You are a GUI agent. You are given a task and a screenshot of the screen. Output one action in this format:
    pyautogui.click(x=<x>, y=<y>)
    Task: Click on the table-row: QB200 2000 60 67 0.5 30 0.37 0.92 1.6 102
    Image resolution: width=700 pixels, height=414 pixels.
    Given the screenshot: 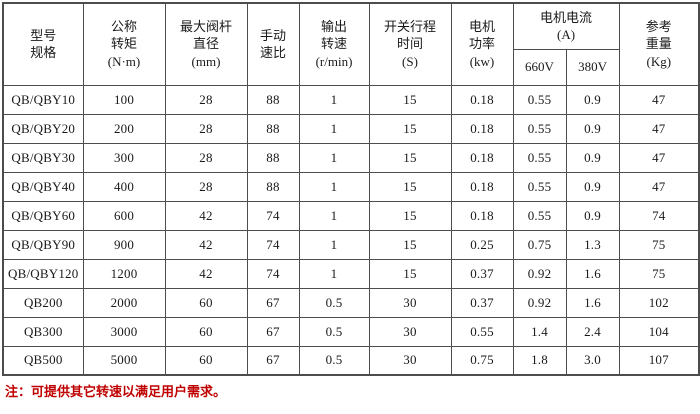 What is the action you would take?
    pyautogui.click(x=351, y=302)
    